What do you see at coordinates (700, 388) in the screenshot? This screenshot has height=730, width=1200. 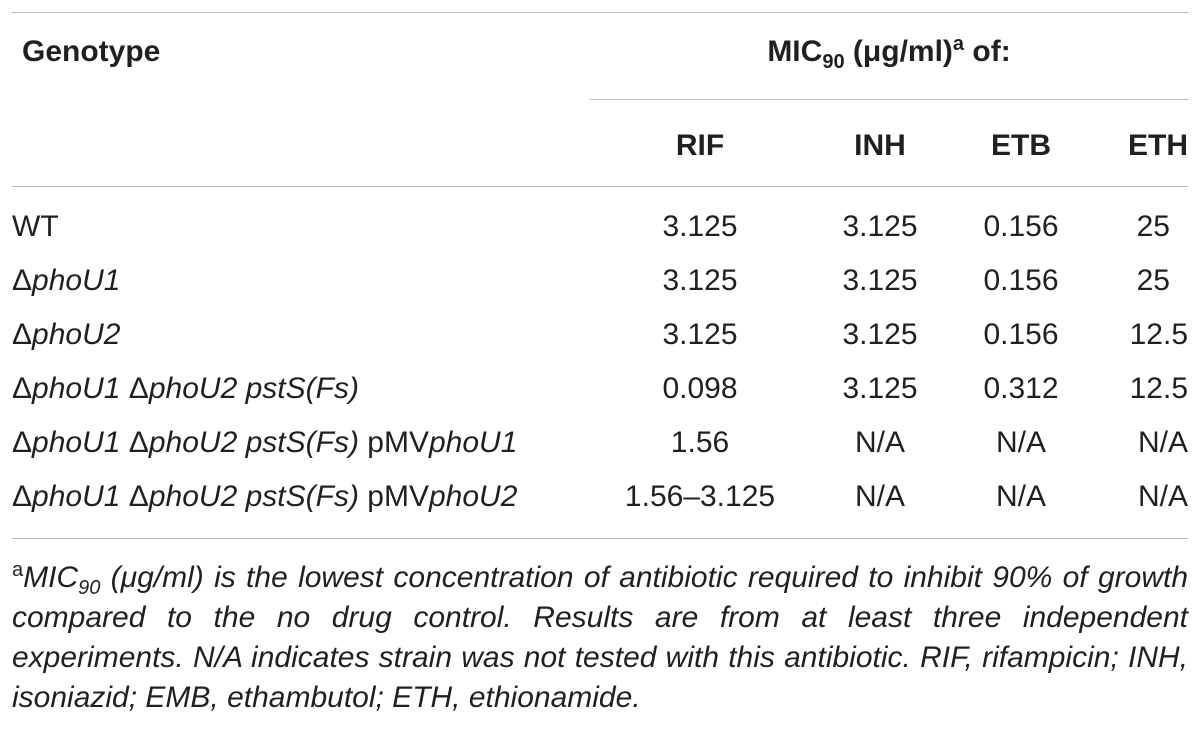 I see `value-rif: 0.098` at bounding box center [700, 388].